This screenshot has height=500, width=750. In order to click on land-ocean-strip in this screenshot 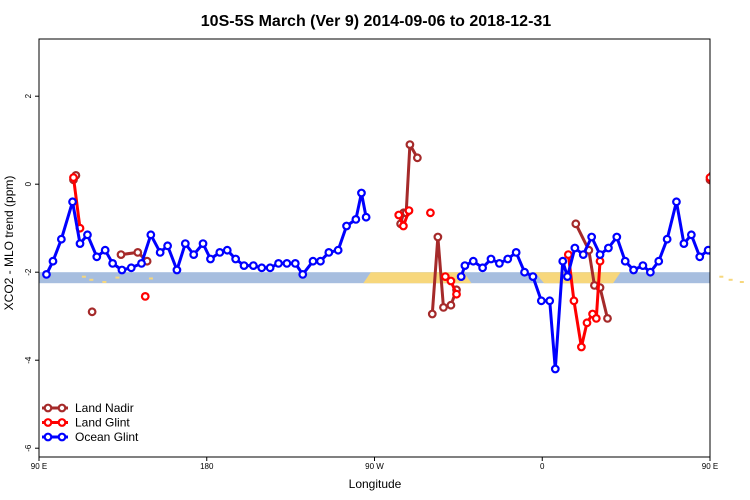, I will do `click(391, 278)`.